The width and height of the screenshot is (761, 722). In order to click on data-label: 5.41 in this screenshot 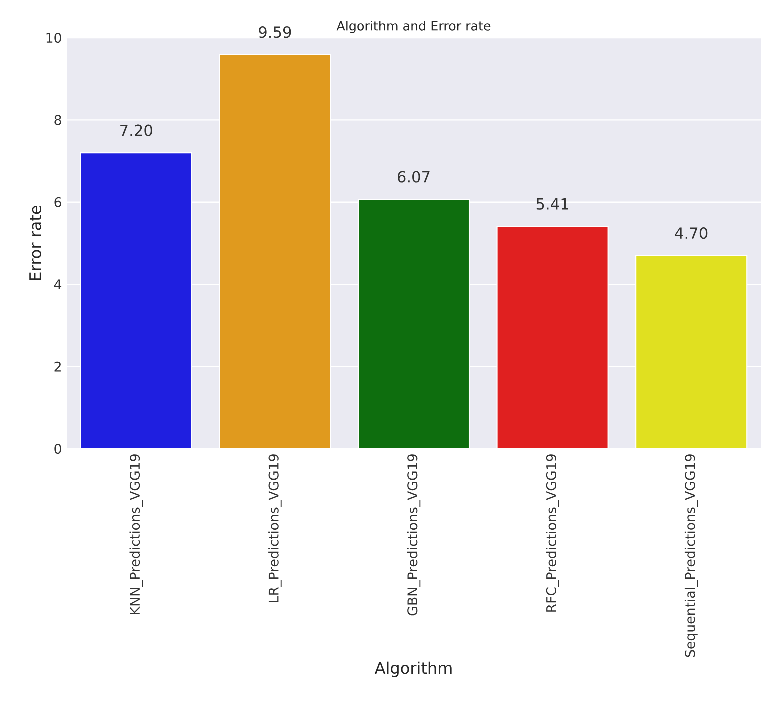, I will do `click(552, 204)`.